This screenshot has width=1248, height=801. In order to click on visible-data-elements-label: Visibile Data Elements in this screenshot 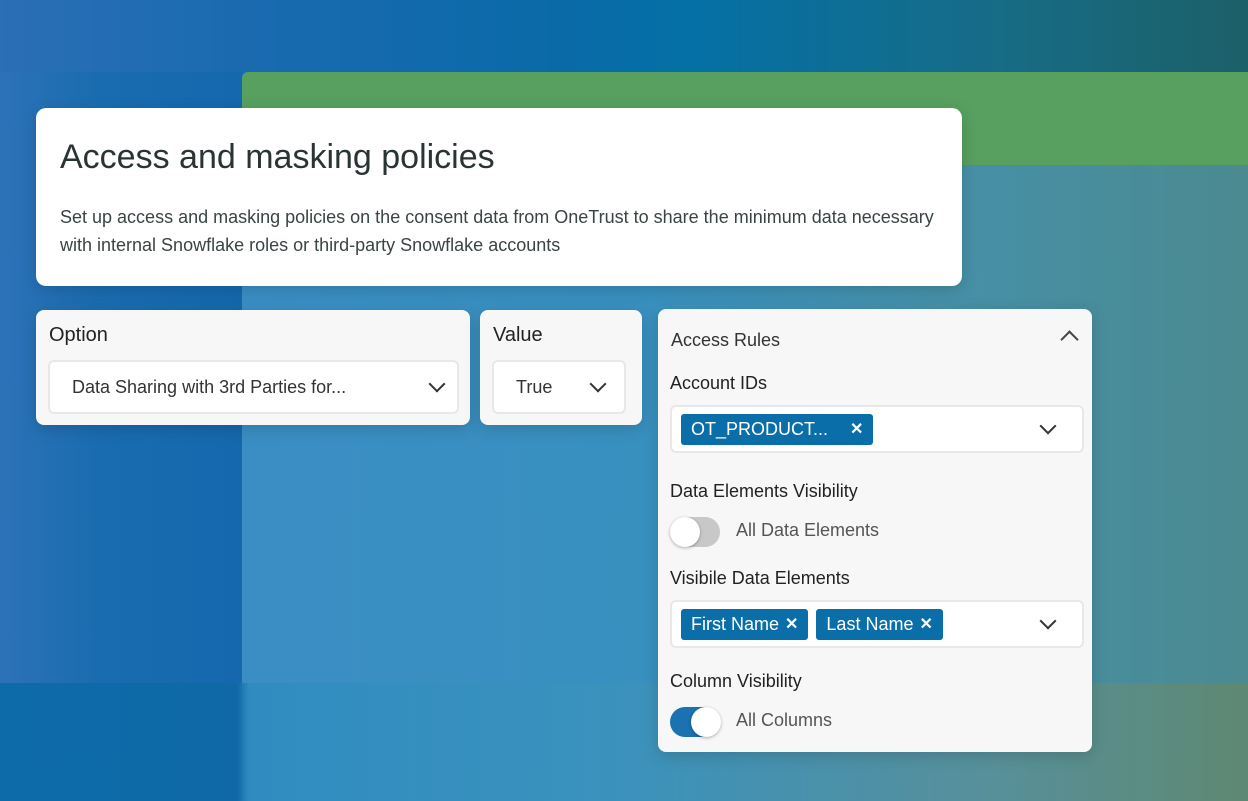, I will do `click(760, 578)`.